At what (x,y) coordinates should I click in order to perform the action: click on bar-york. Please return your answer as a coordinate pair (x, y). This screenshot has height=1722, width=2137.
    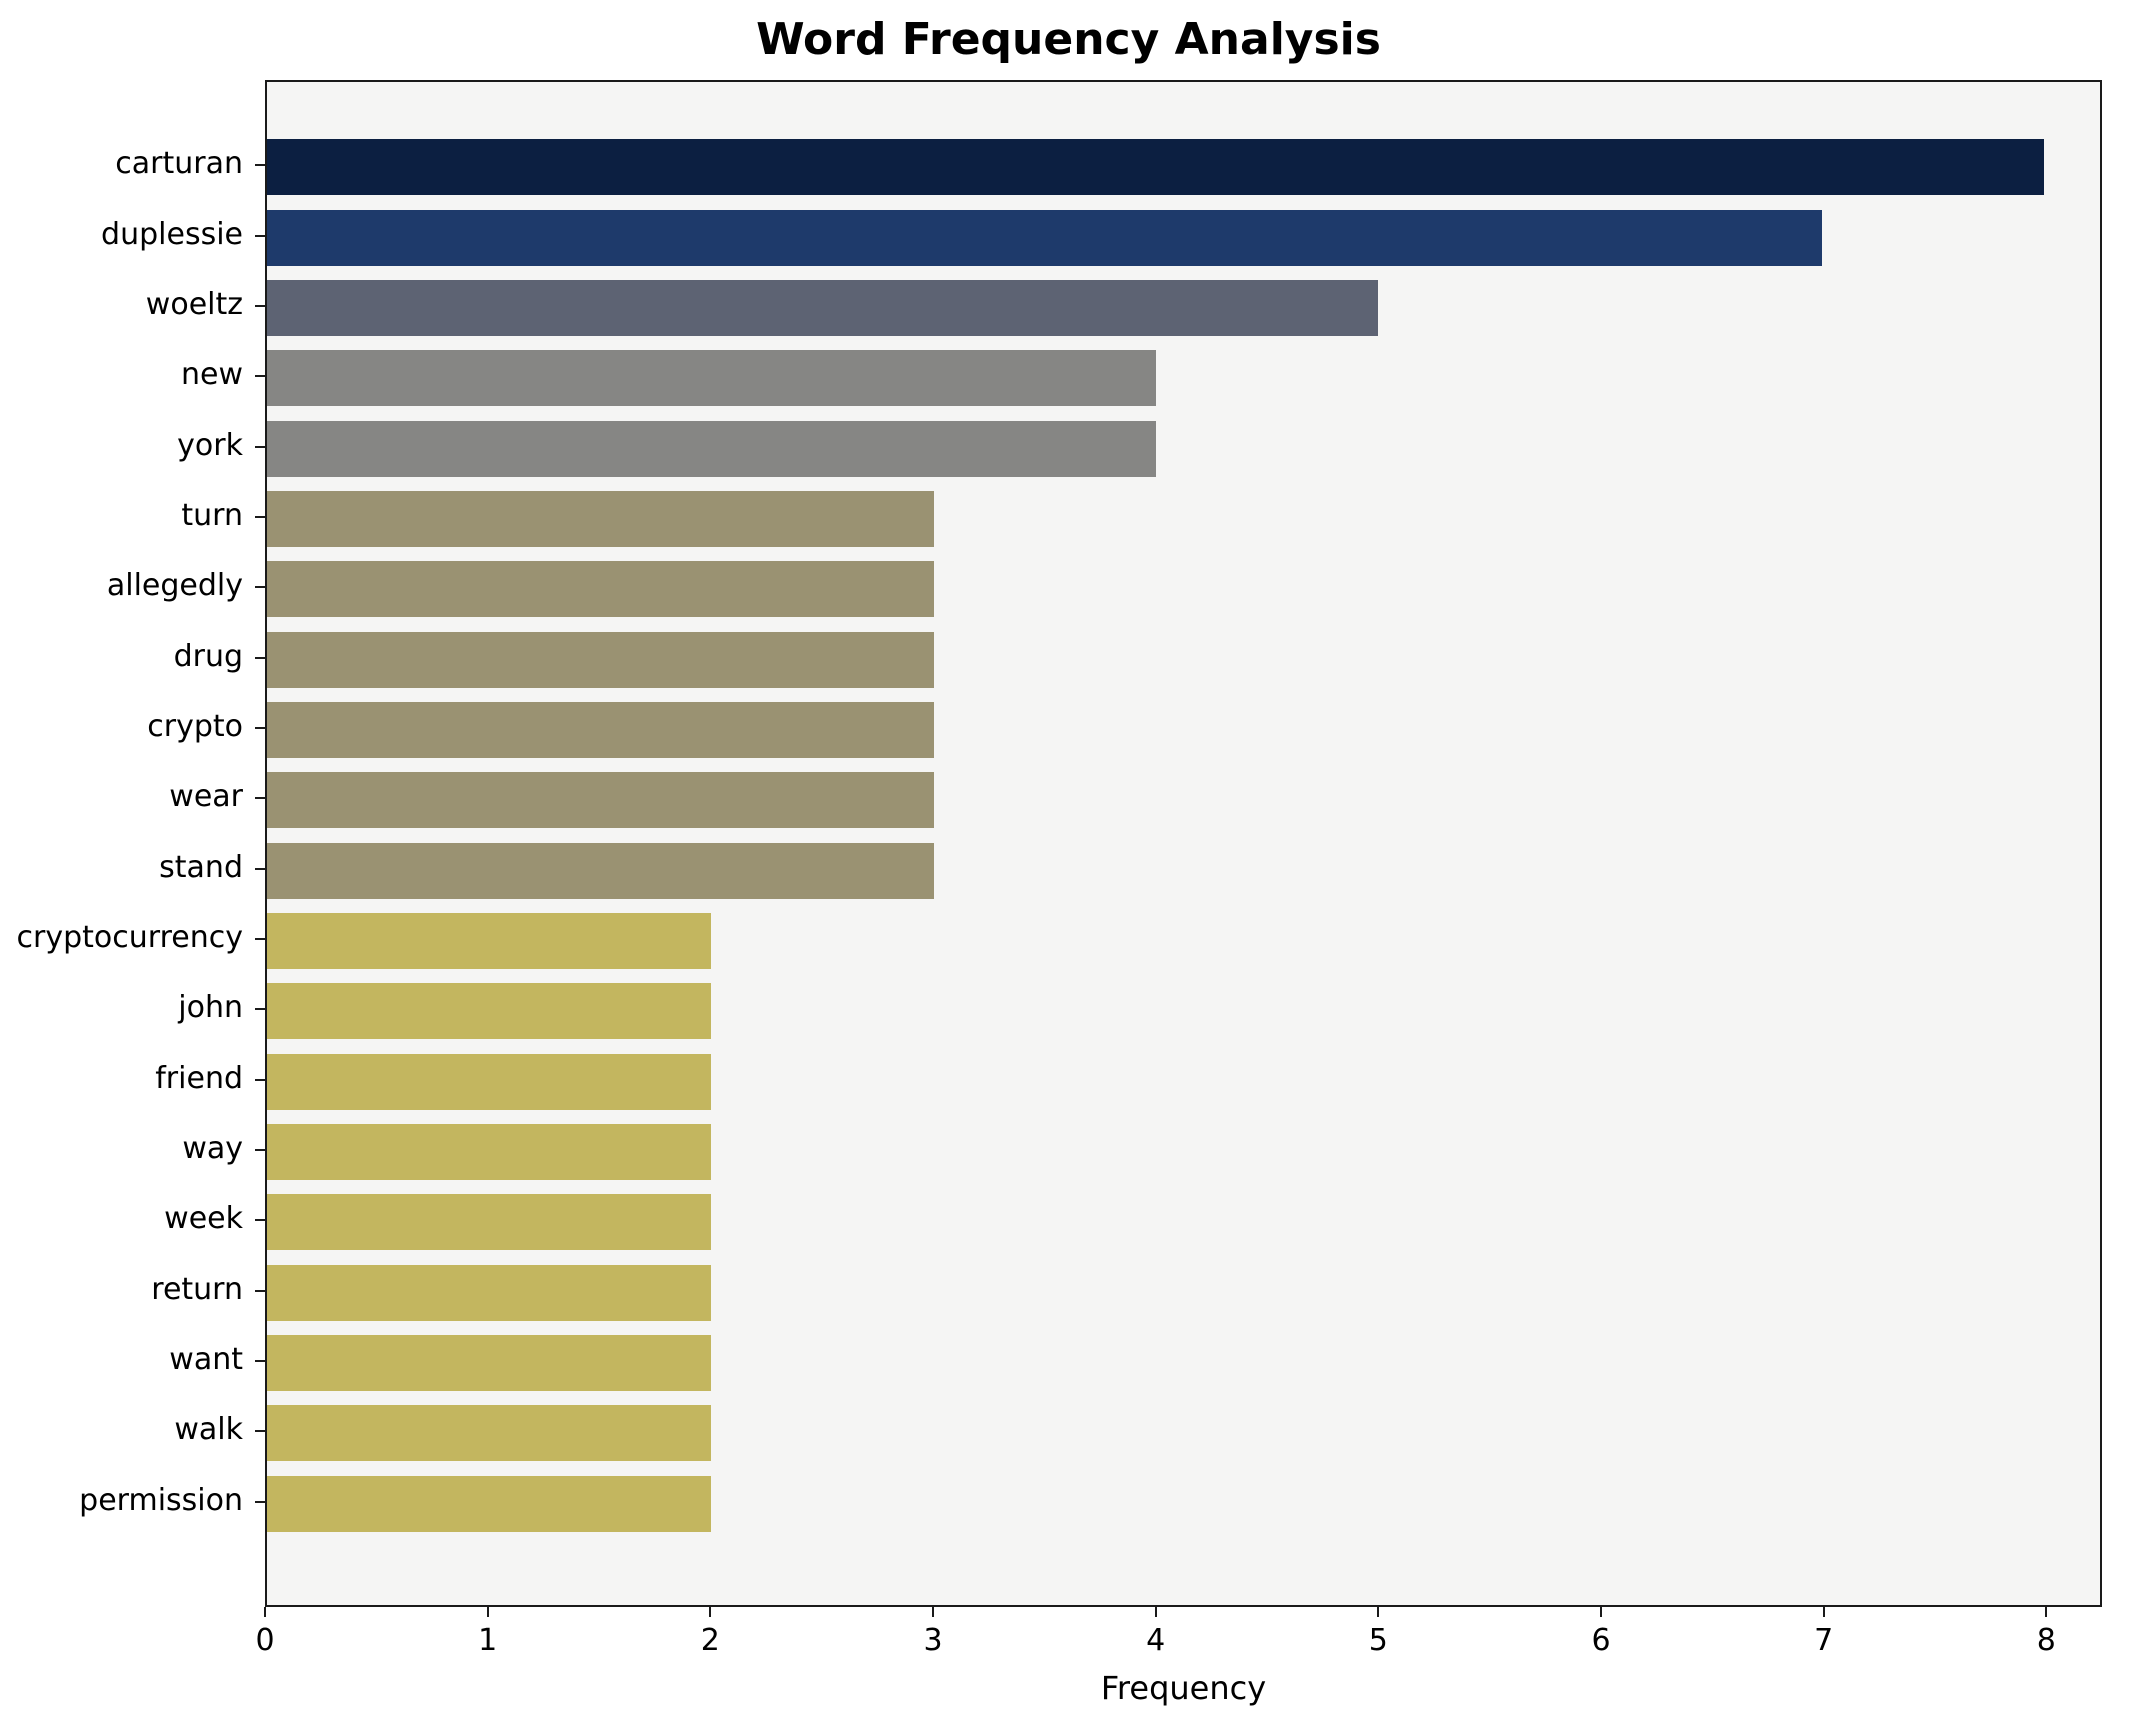
    Looking at the image, I should click on (711, 448).